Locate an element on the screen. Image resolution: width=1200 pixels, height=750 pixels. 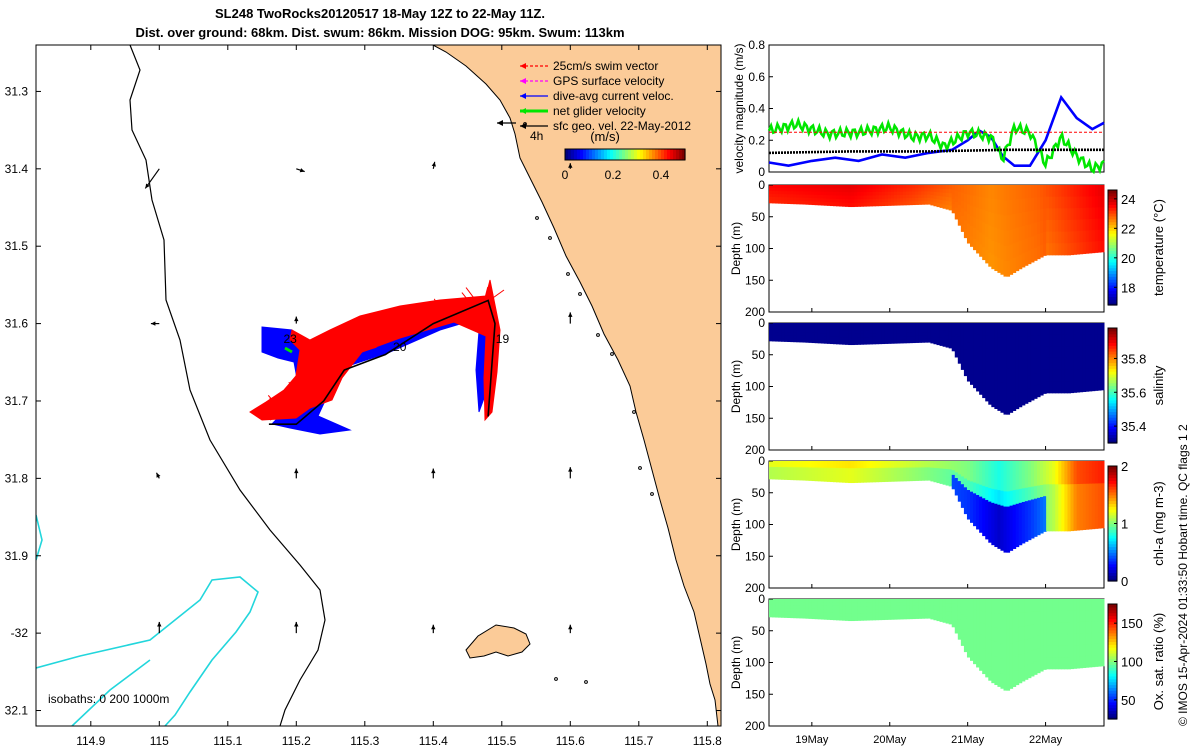
swim-vector is located at coordinates (454, 307).